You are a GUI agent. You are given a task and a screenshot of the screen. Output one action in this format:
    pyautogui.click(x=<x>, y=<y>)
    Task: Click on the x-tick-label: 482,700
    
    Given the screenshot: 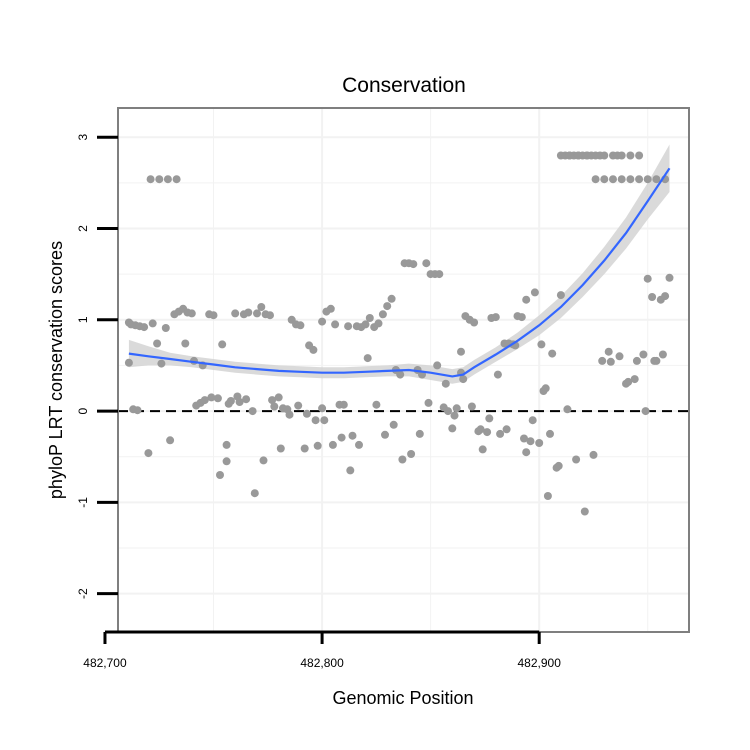 What is the action you would take?
    pyautogui.click(x=105, y=663)
    